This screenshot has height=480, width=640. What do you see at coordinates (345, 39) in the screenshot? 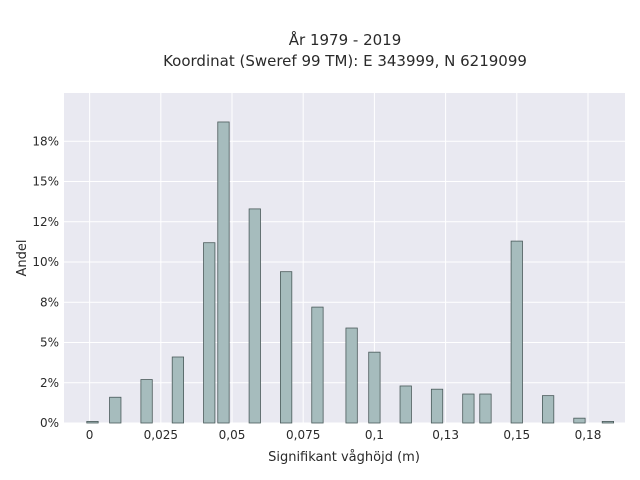
I see `chart-title: År 1979 - 2019` at bounding box center [345, 39].